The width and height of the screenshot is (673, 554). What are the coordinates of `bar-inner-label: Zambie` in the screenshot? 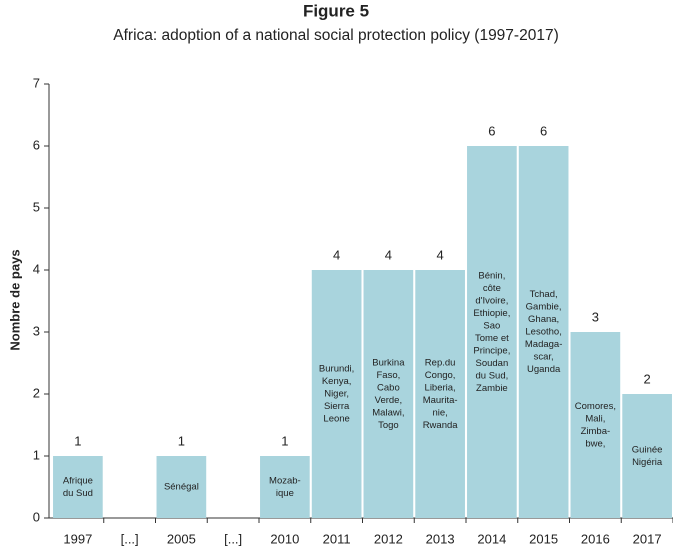 It's located at (492, 388).